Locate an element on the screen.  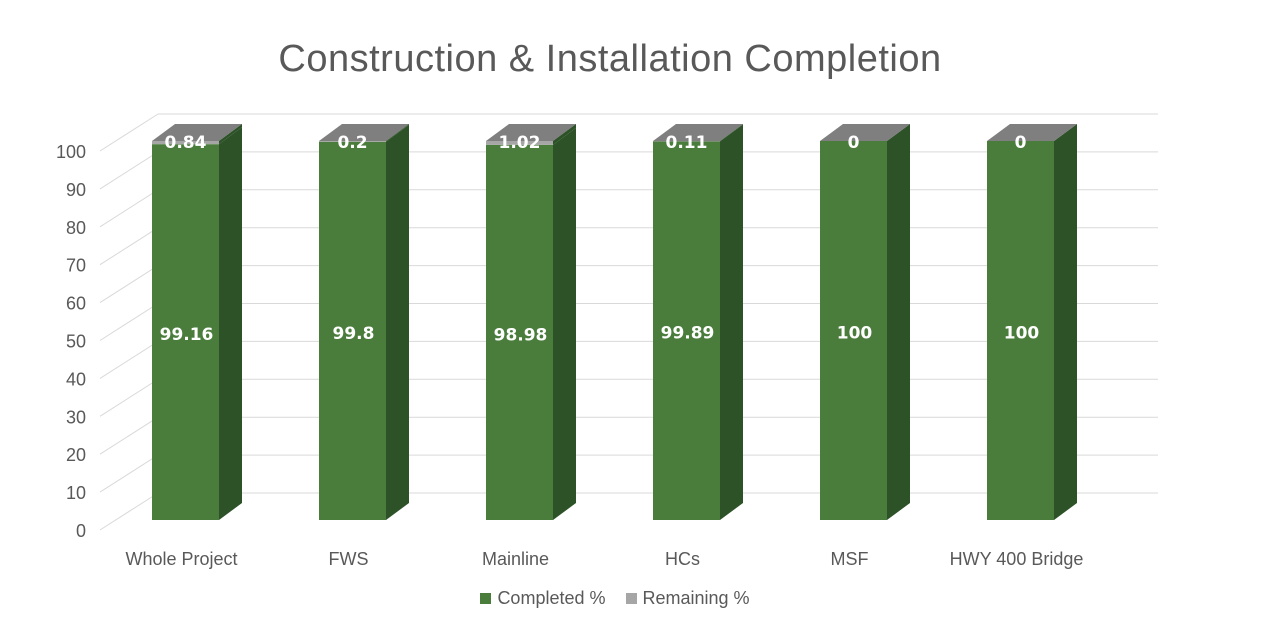
x-category-label: FWS is located at coordinates (349, 559).